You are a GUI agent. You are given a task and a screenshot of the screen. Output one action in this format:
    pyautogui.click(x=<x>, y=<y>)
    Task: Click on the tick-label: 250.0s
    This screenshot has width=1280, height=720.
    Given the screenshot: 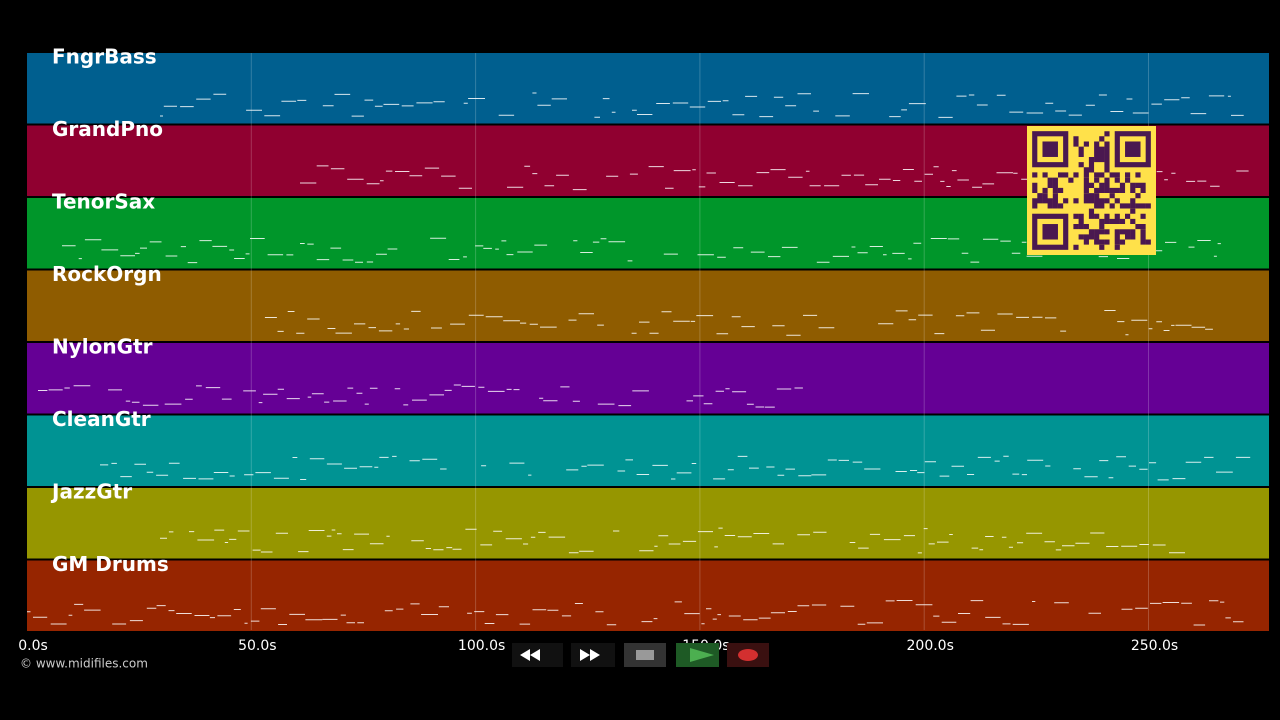 What is the action you would take?
    pyautogui.click(x=1154, y=646)
    